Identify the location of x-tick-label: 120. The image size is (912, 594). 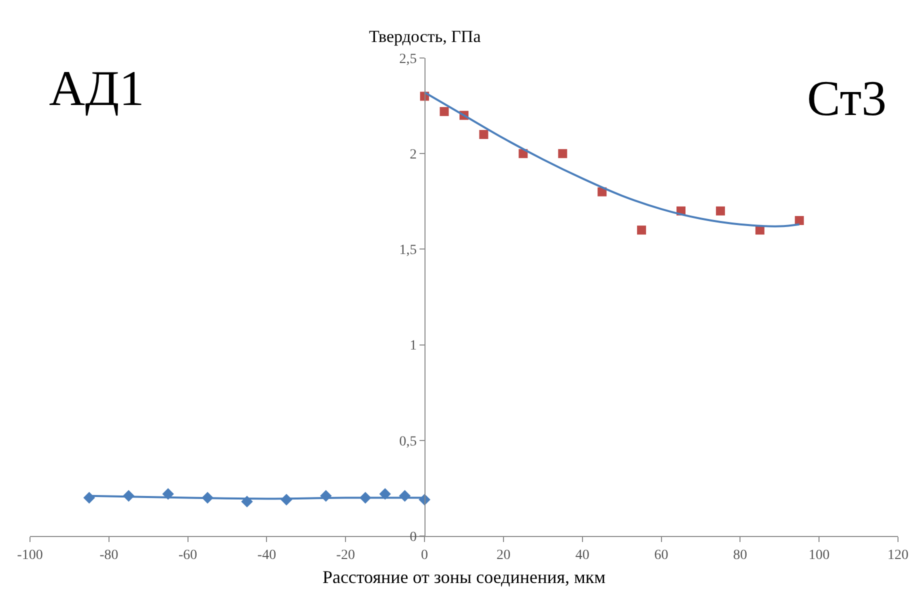
(898, 555).